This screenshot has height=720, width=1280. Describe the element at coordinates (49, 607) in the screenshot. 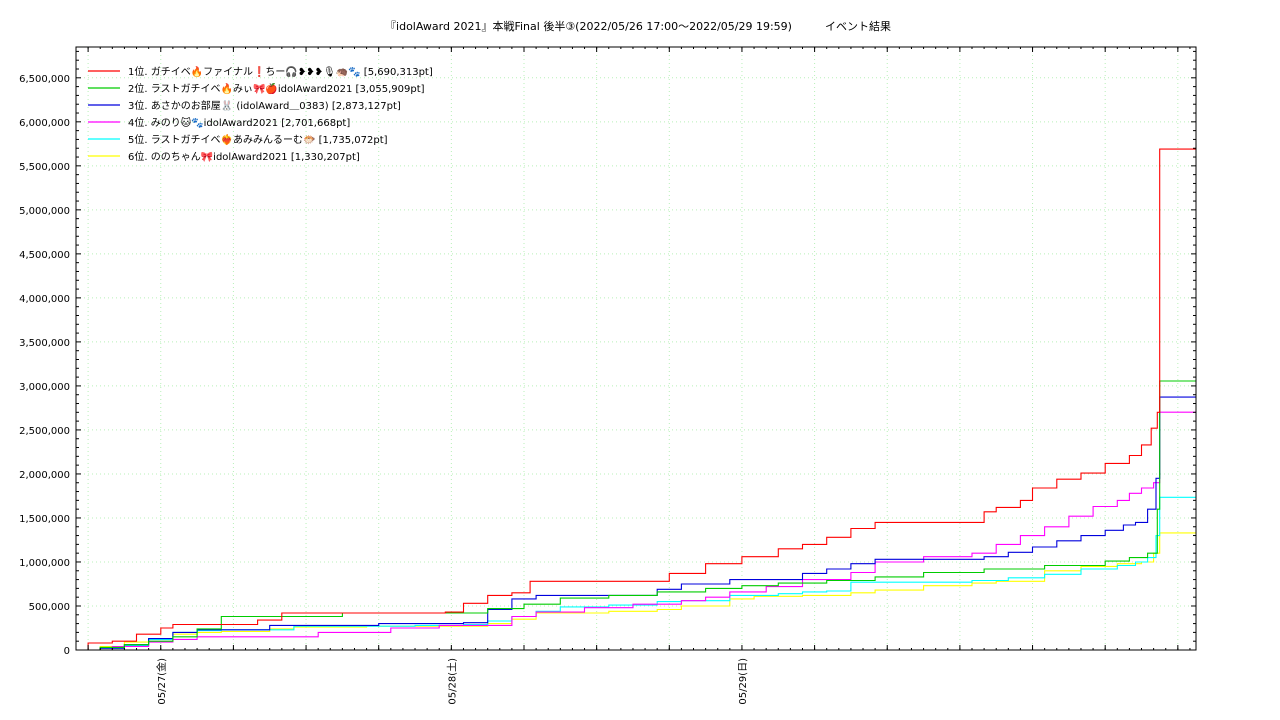

I see `y-tick-label: 500,000` at that location.